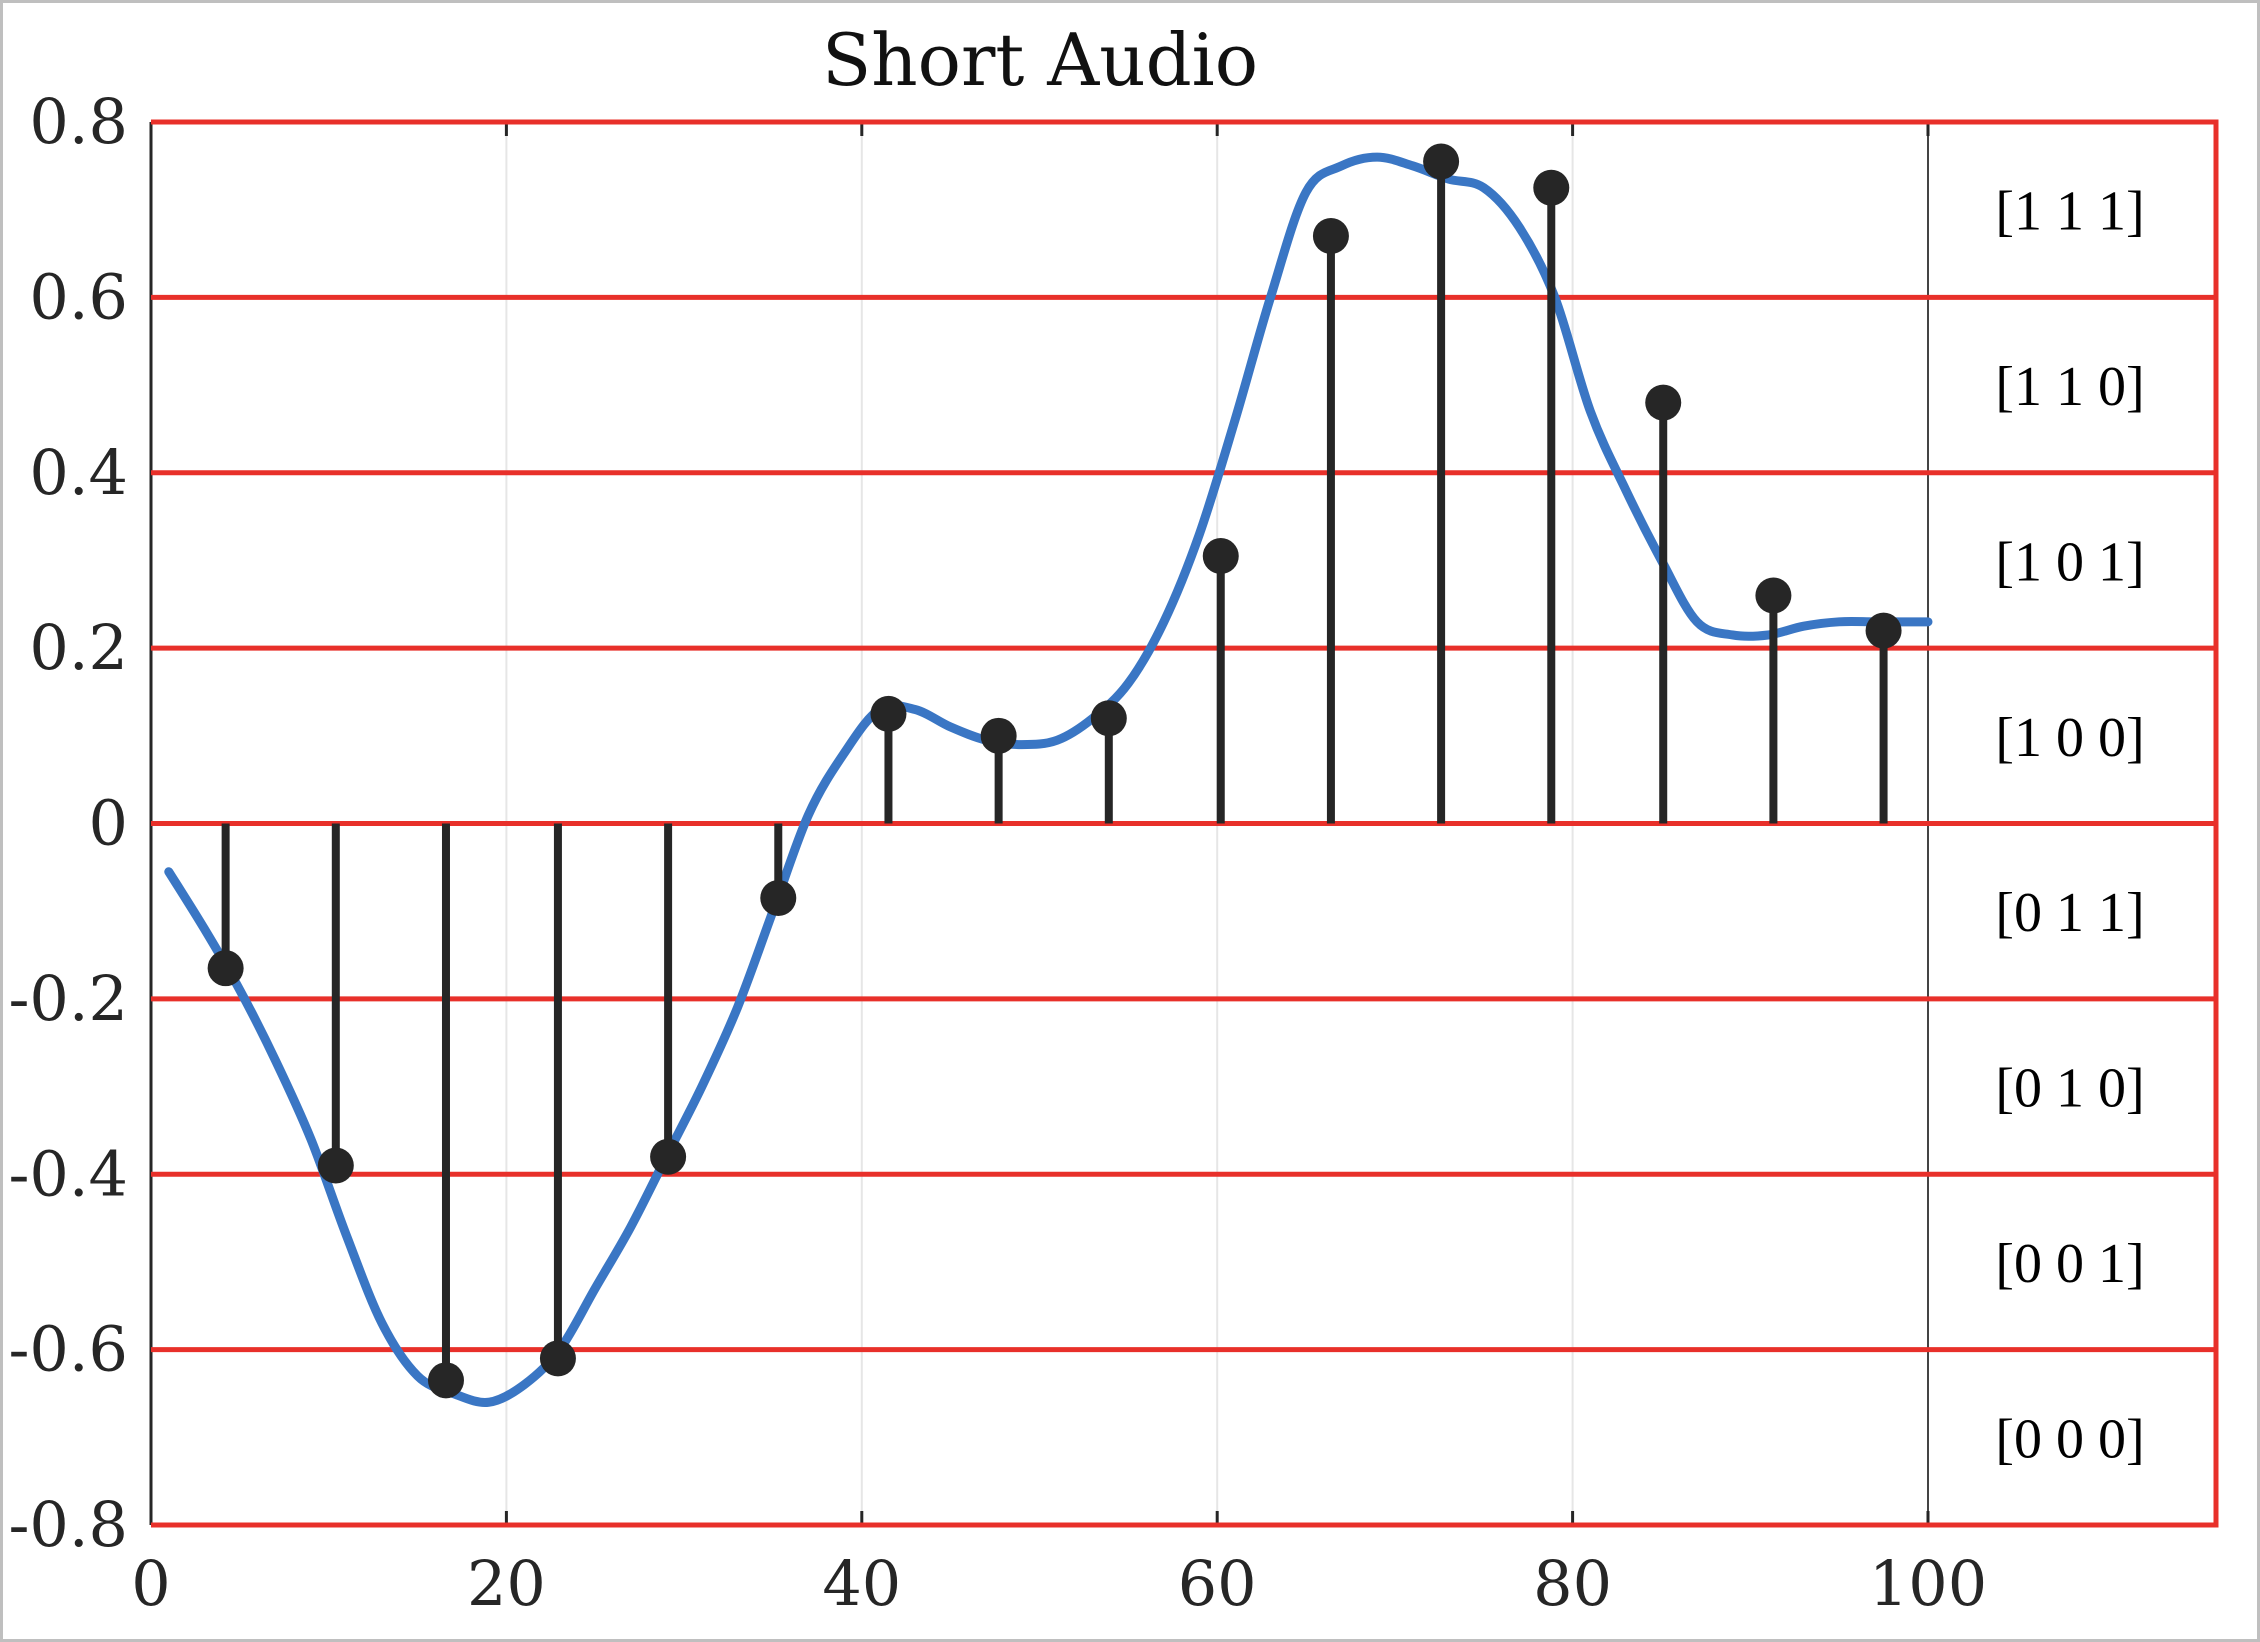 The image size is (2260, 1642). I want to click on x-axis-tick-labels: 0 20 40 60 80 100, so click(1059, 1583).